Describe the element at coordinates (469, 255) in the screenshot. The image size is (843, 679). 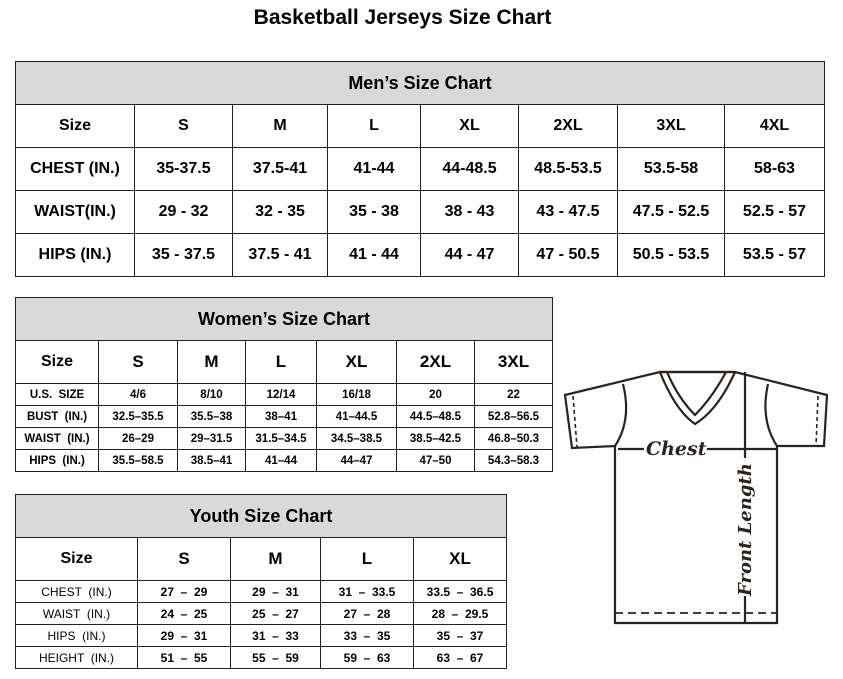
I see `table-cell: 44 - 47` at that location.